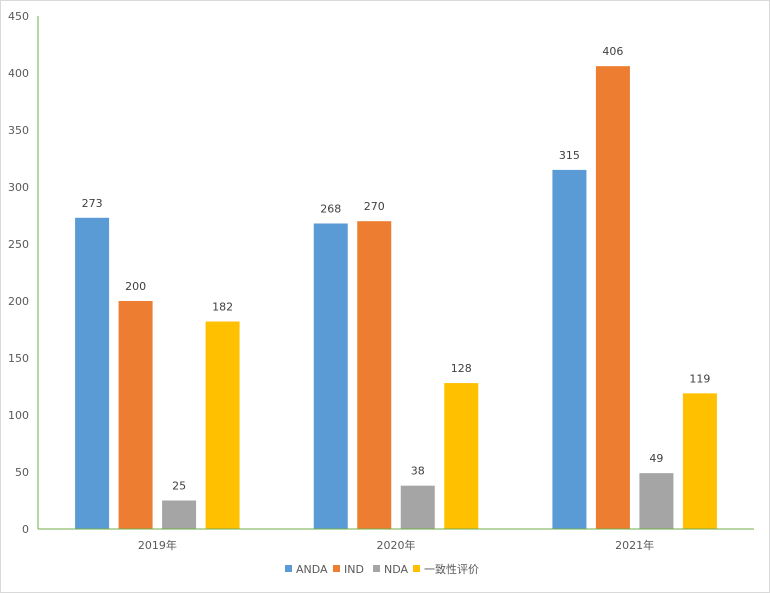 The width and height of the screenshot is (770, 593). What do you see at coordinates (634, 545) in the screenshot?
I see `x-tick-label: 2021年` at bounding box center [634, 545].